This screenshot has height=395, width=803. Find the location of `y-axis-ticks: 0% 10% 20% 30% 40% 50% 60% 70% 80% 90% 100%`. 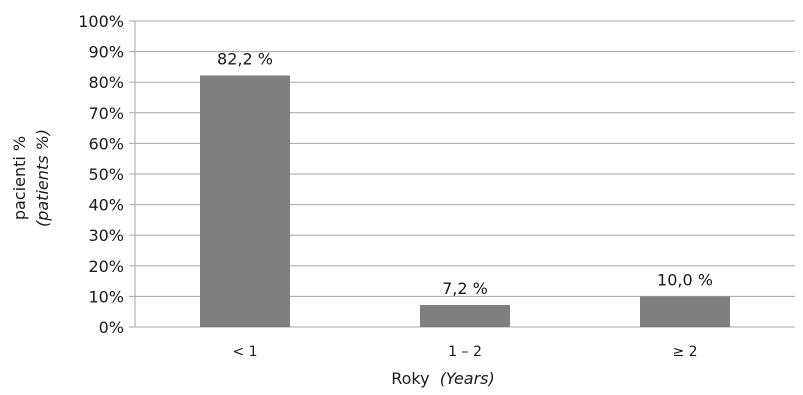

y-axis-ticks: 0% 10% 20% 30% 40% 50% 60% 70% 80% 90% 100% is located at coordinates (106, 174).